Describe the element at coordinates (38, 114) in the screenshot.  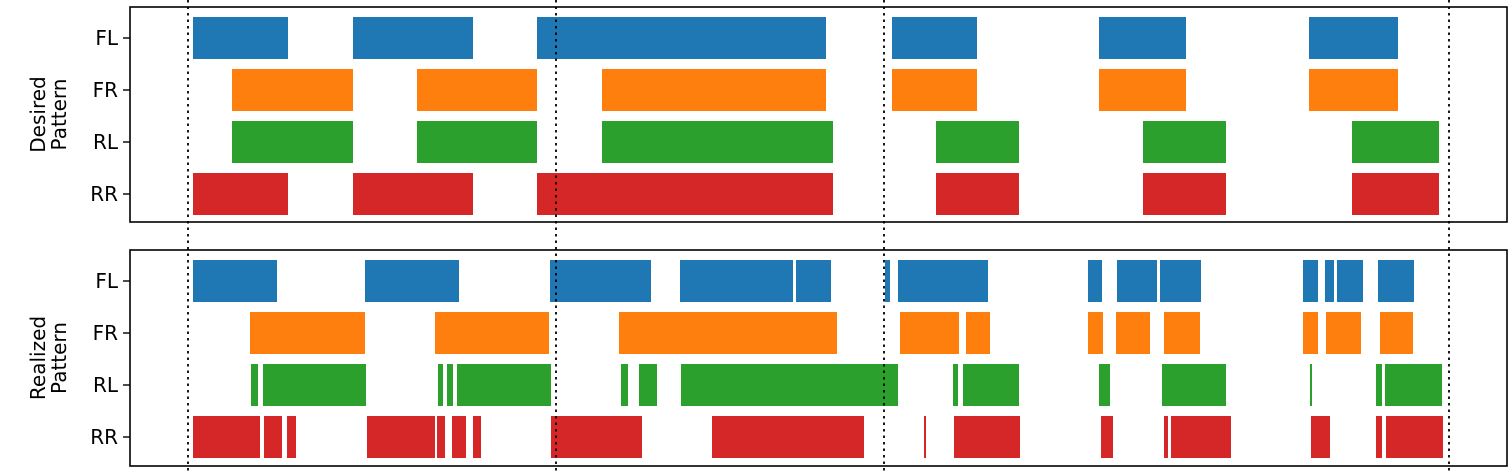
I see `y-axis-label-line: Desired` at that location.